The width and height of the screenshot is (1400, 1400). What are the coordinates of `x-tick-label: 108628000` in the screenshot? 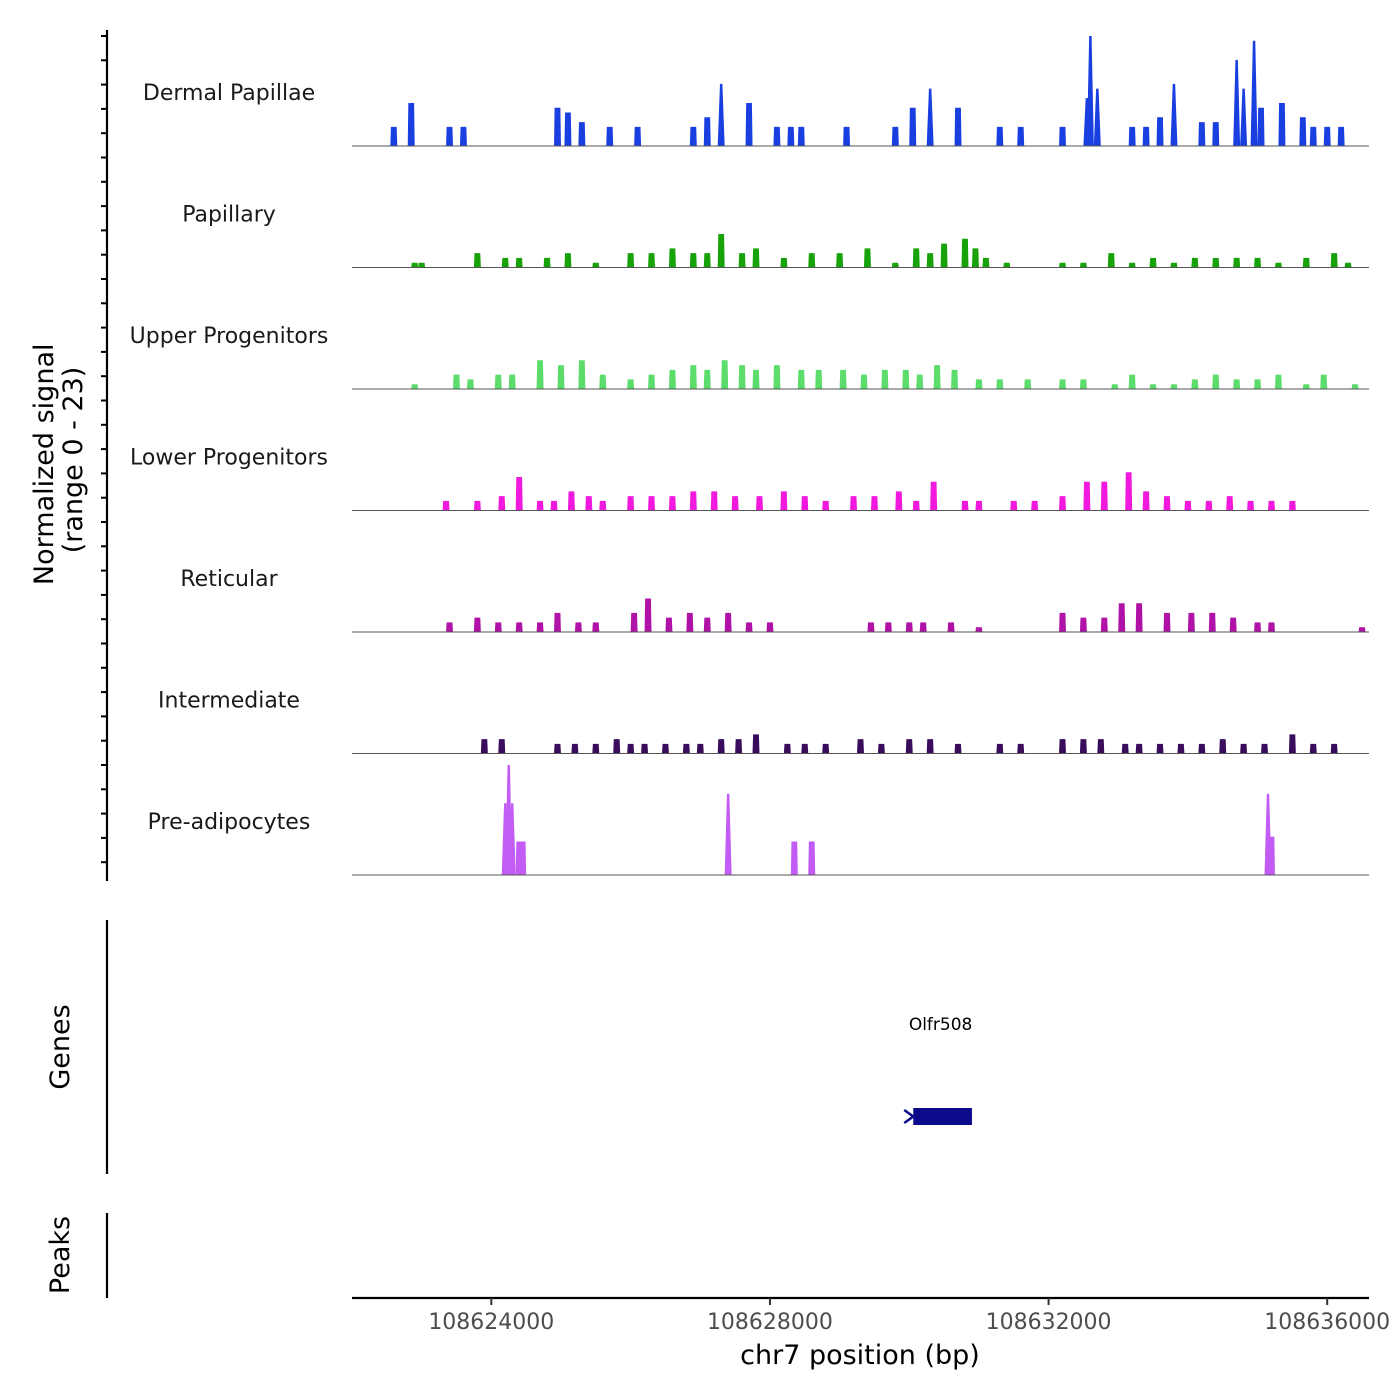 It's located at (770, 1322).